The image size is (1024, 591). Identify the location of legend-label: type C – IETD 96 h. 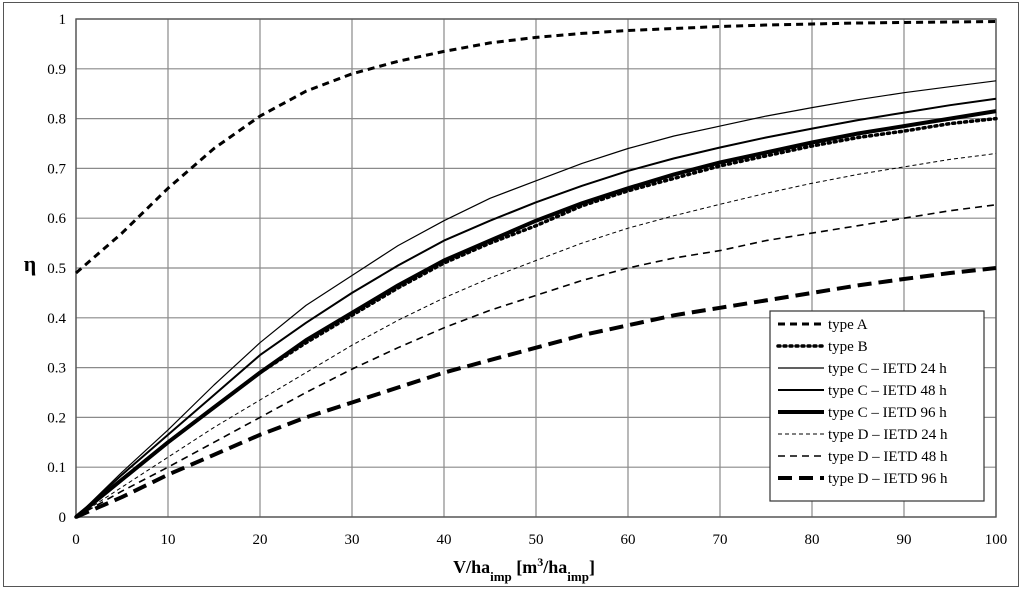
(887, 413).